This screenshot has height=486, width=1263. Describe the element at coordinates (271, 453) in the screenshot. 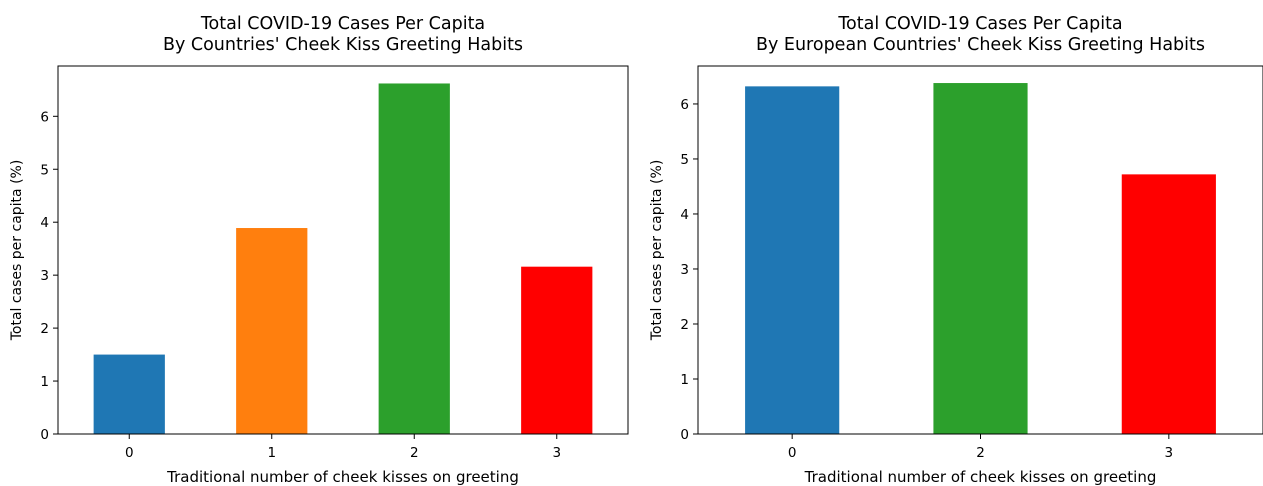

I see `x-tick-label: 1` at that location.